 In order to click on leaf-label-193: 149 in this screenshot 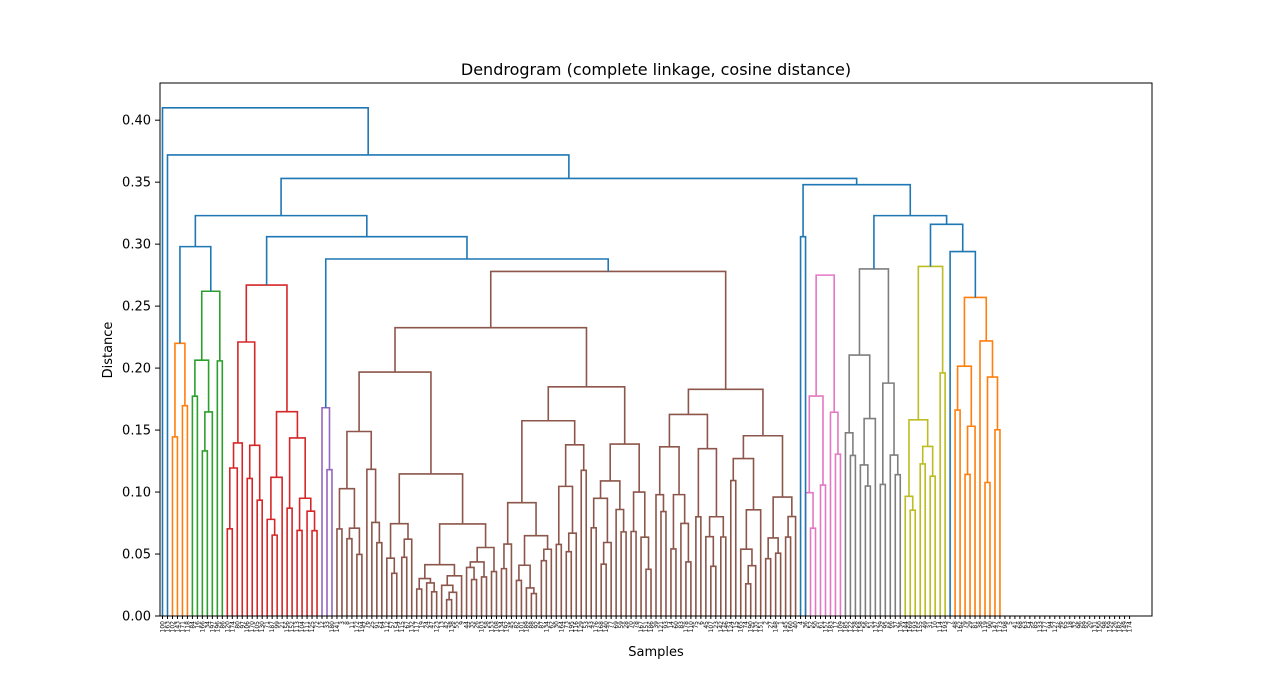, I will do `click(1125, 627)`.